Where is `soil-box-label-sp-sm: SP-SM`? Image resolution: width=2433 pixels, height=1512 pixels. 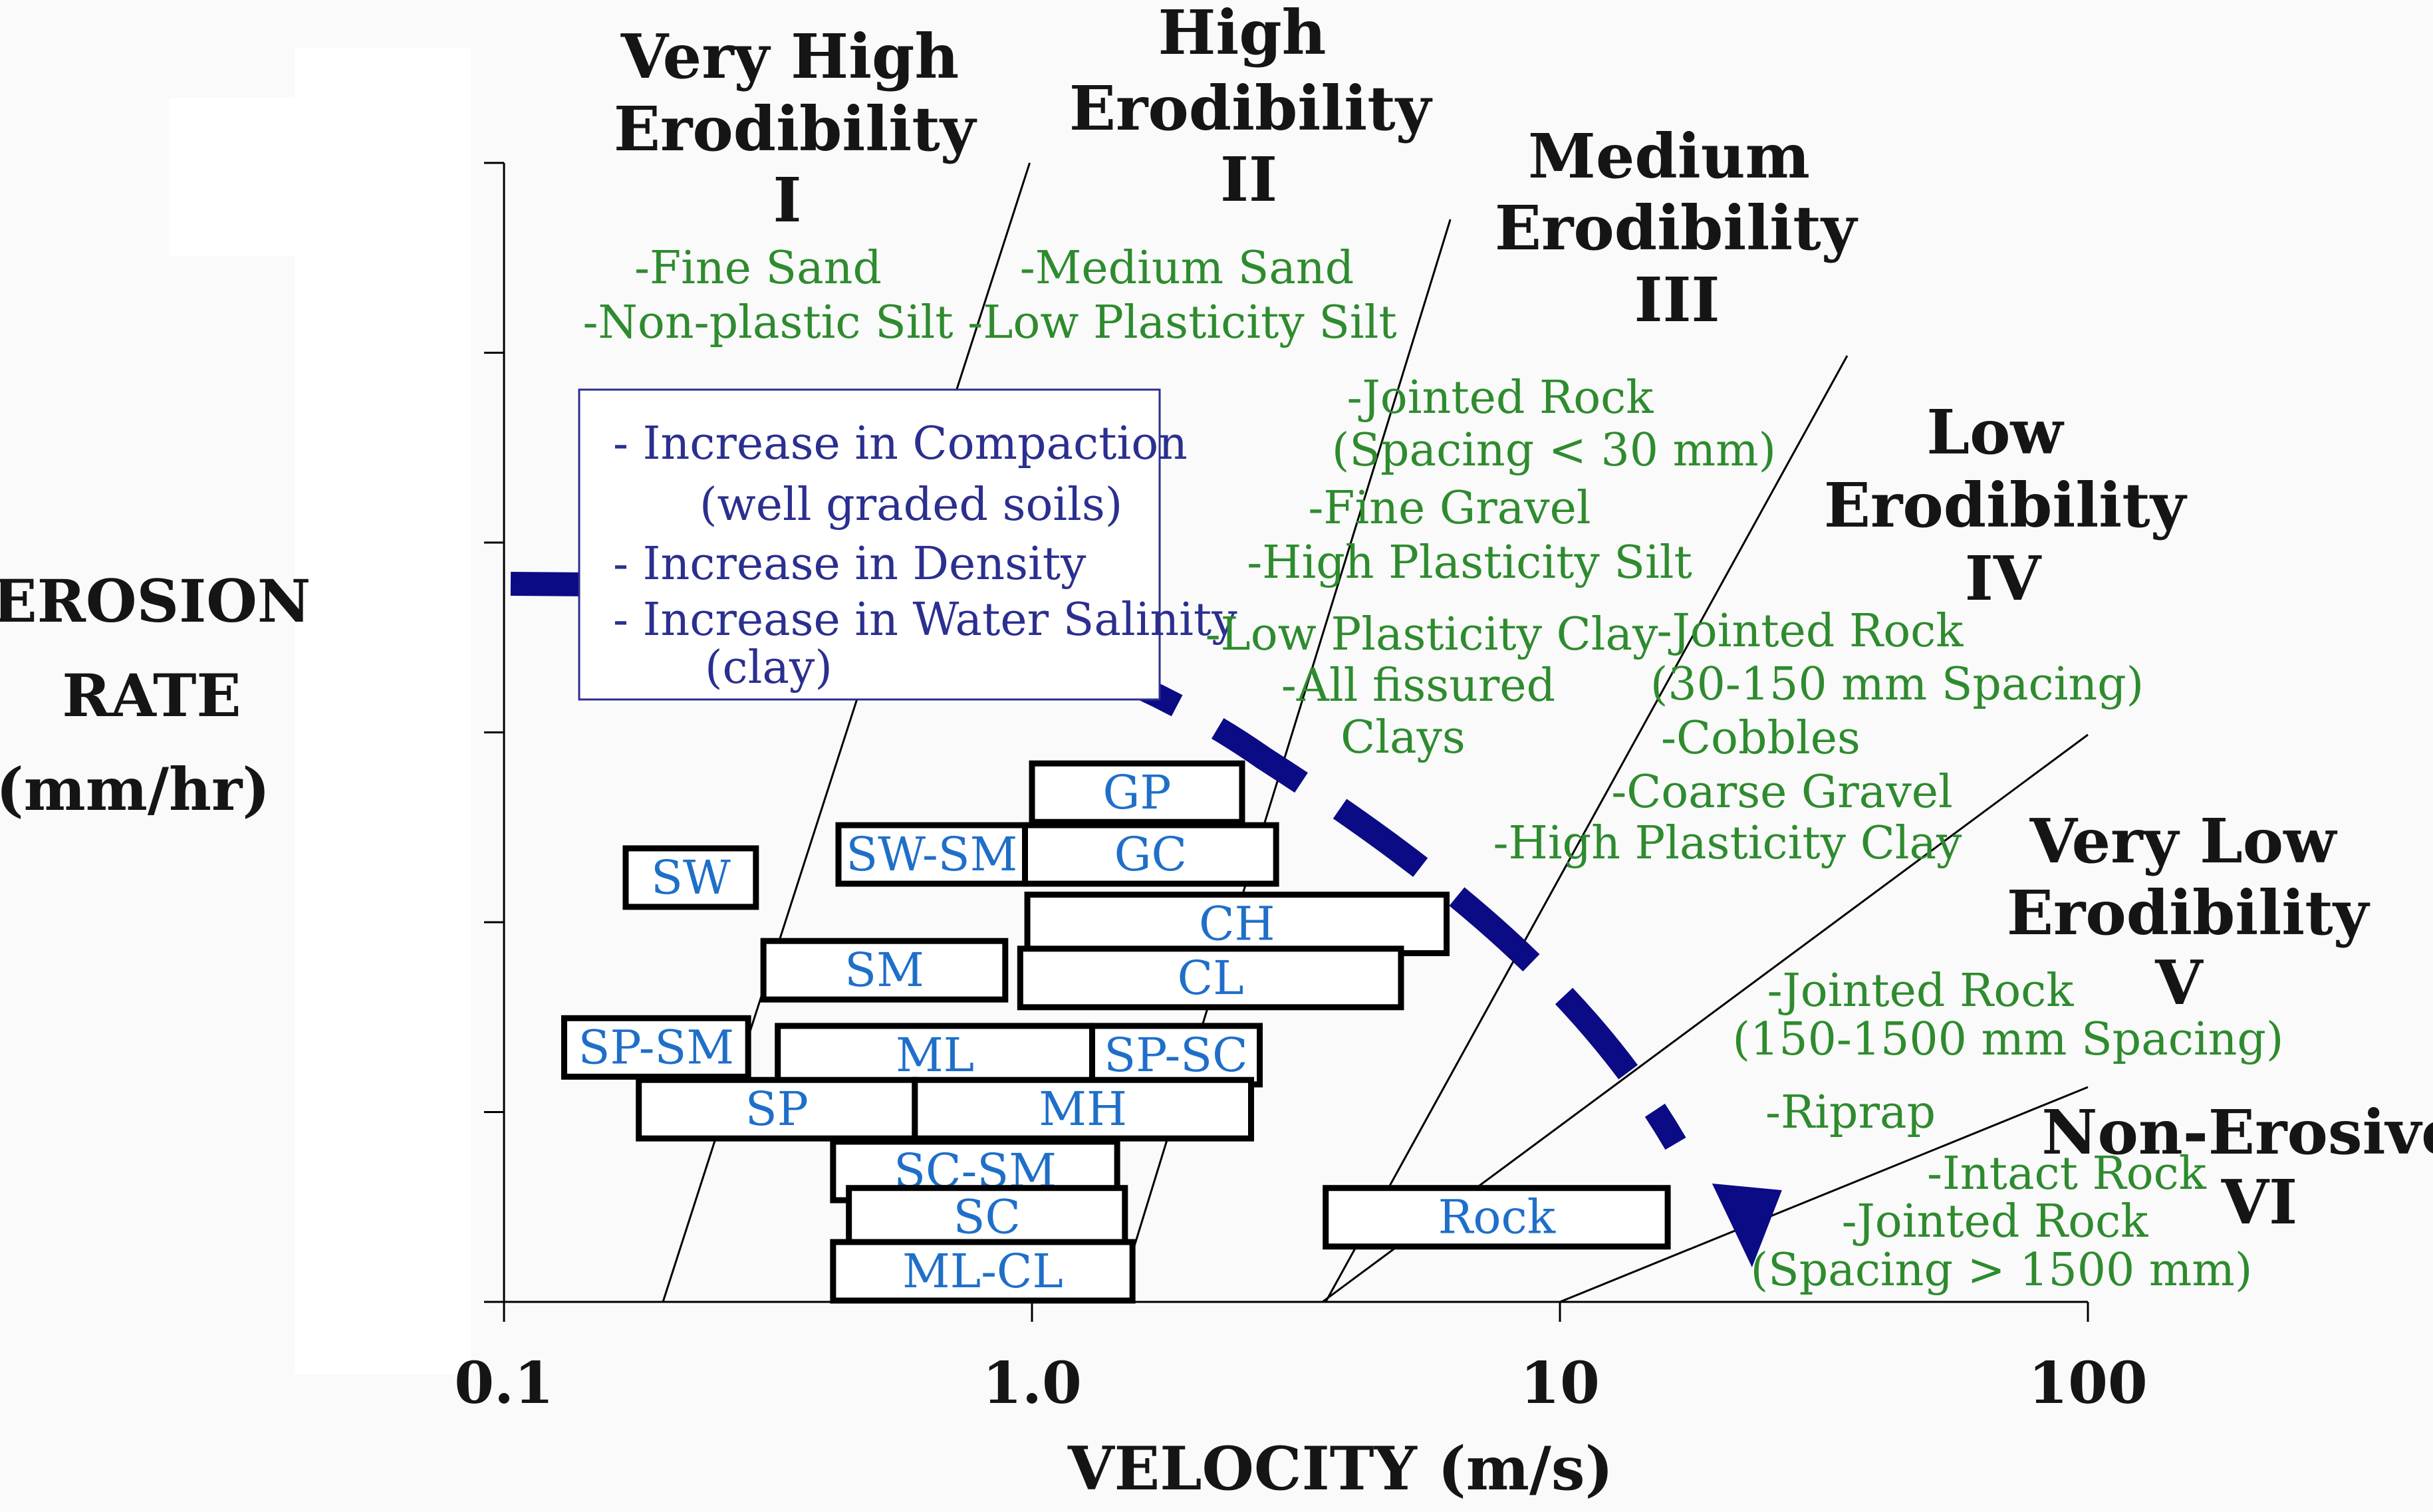 soil-box-label-sp-sm: SP-SM is located at coordinates (656, 1047).